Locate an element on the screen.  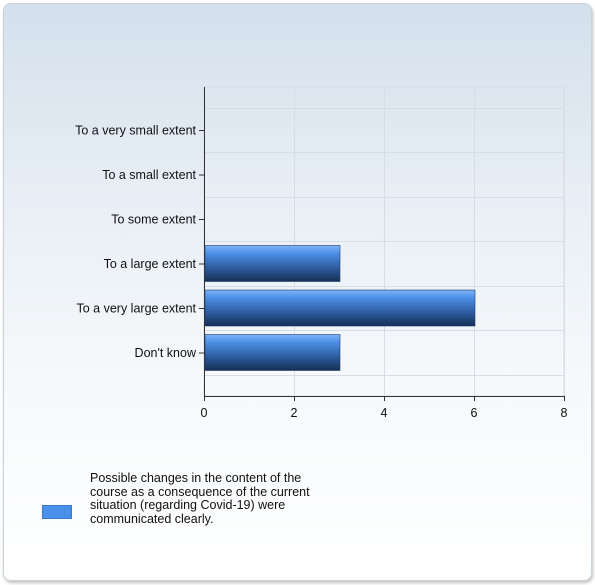
x-tick-label: 6 is located at coordinates (474, 413).